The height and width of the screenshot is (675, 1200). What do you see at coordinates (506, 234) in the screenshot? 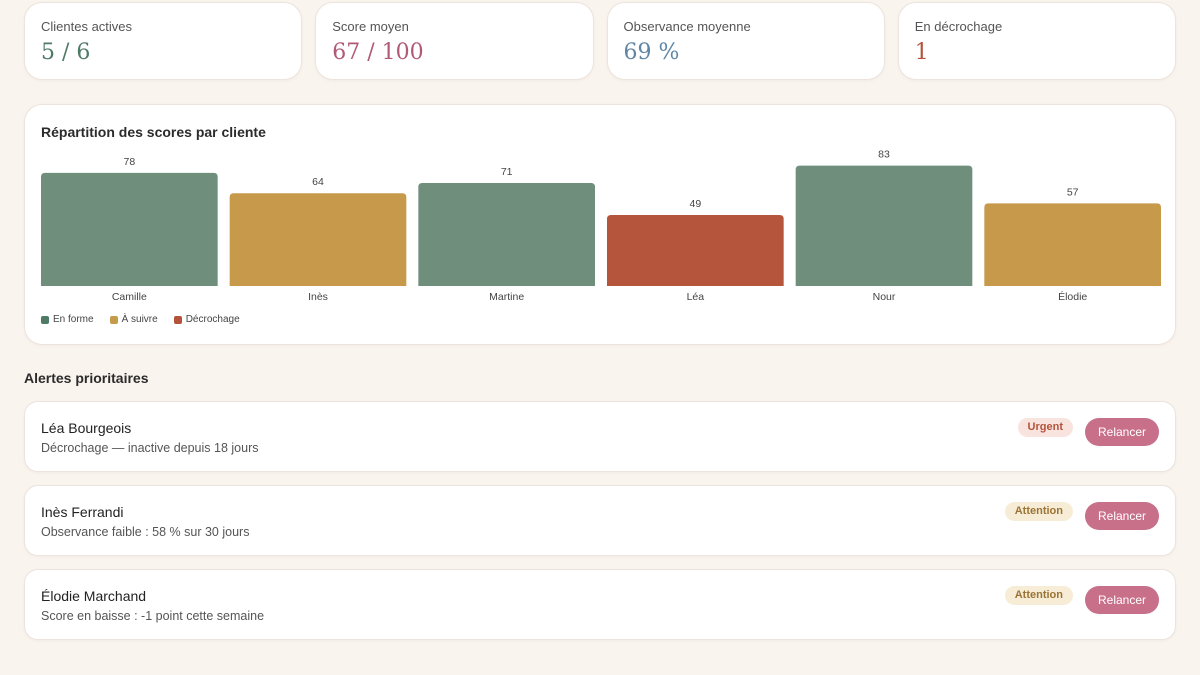
I see `bar-martine` at bounding box center [506, 234].